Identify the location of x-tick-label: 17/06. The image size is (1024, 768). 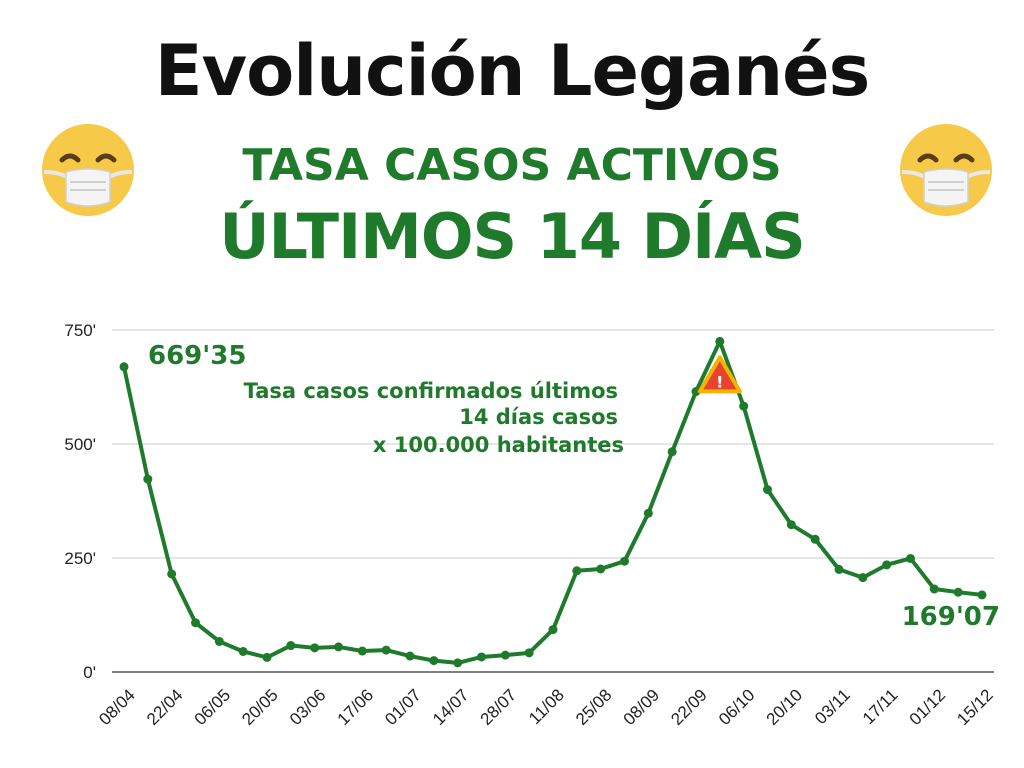
(356, 707).